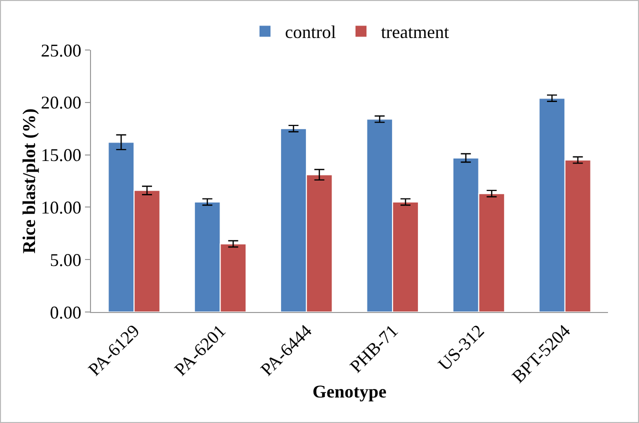 The image size is (639, 423). I want to click on y-tick-label: 20.00, so click(61, 102).